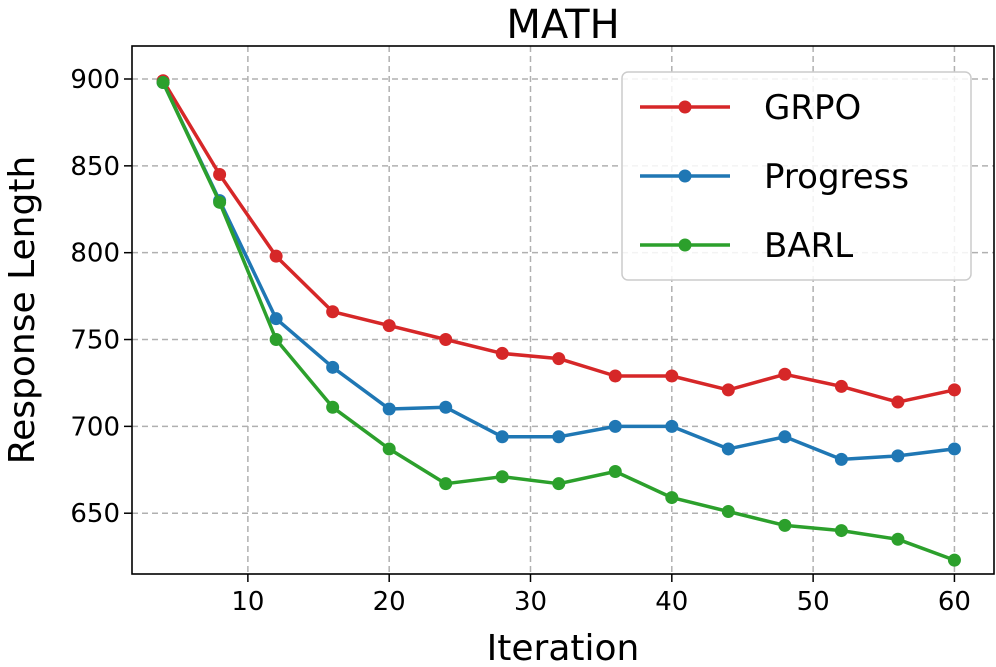 Image resolution: width=996 pixels, height=667 pixels. Describe the element at coordinates (601, 595) in the screenshot. I see `x-axis: 10 20 30 40 50 60` at that location.